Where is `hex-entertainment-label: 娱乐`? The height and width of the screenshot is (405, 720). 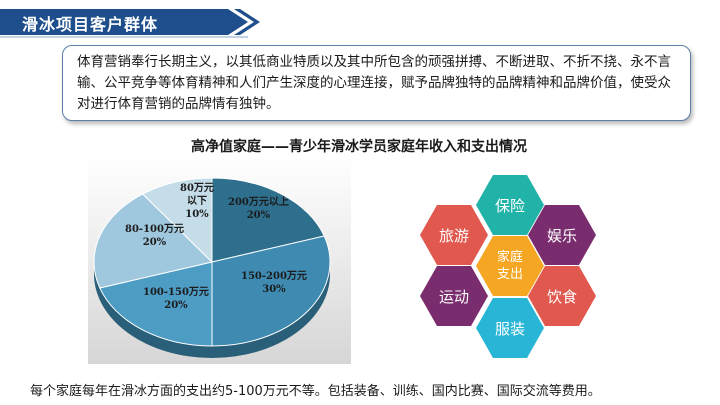
hex-entertainment-label: 娱乐 is located at coordinates (561, 235).